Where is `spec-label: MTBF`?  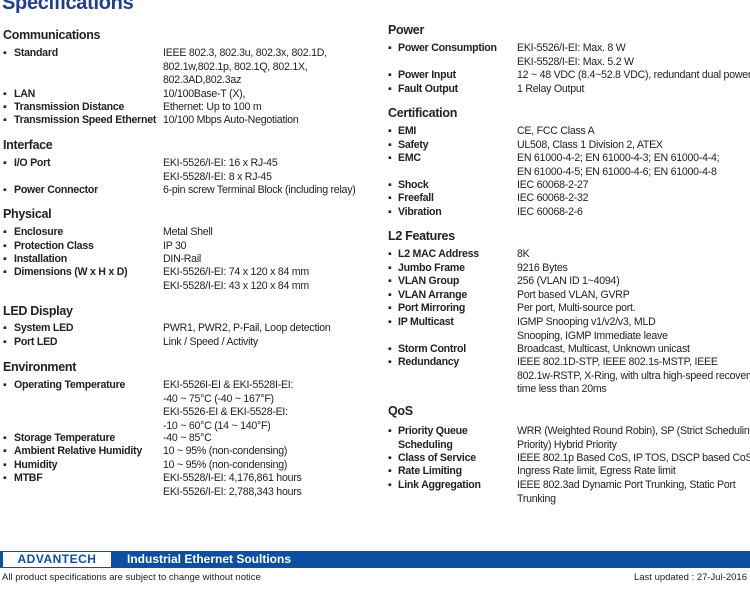
spec-label: MTBF is located at coordinates (28, 478).